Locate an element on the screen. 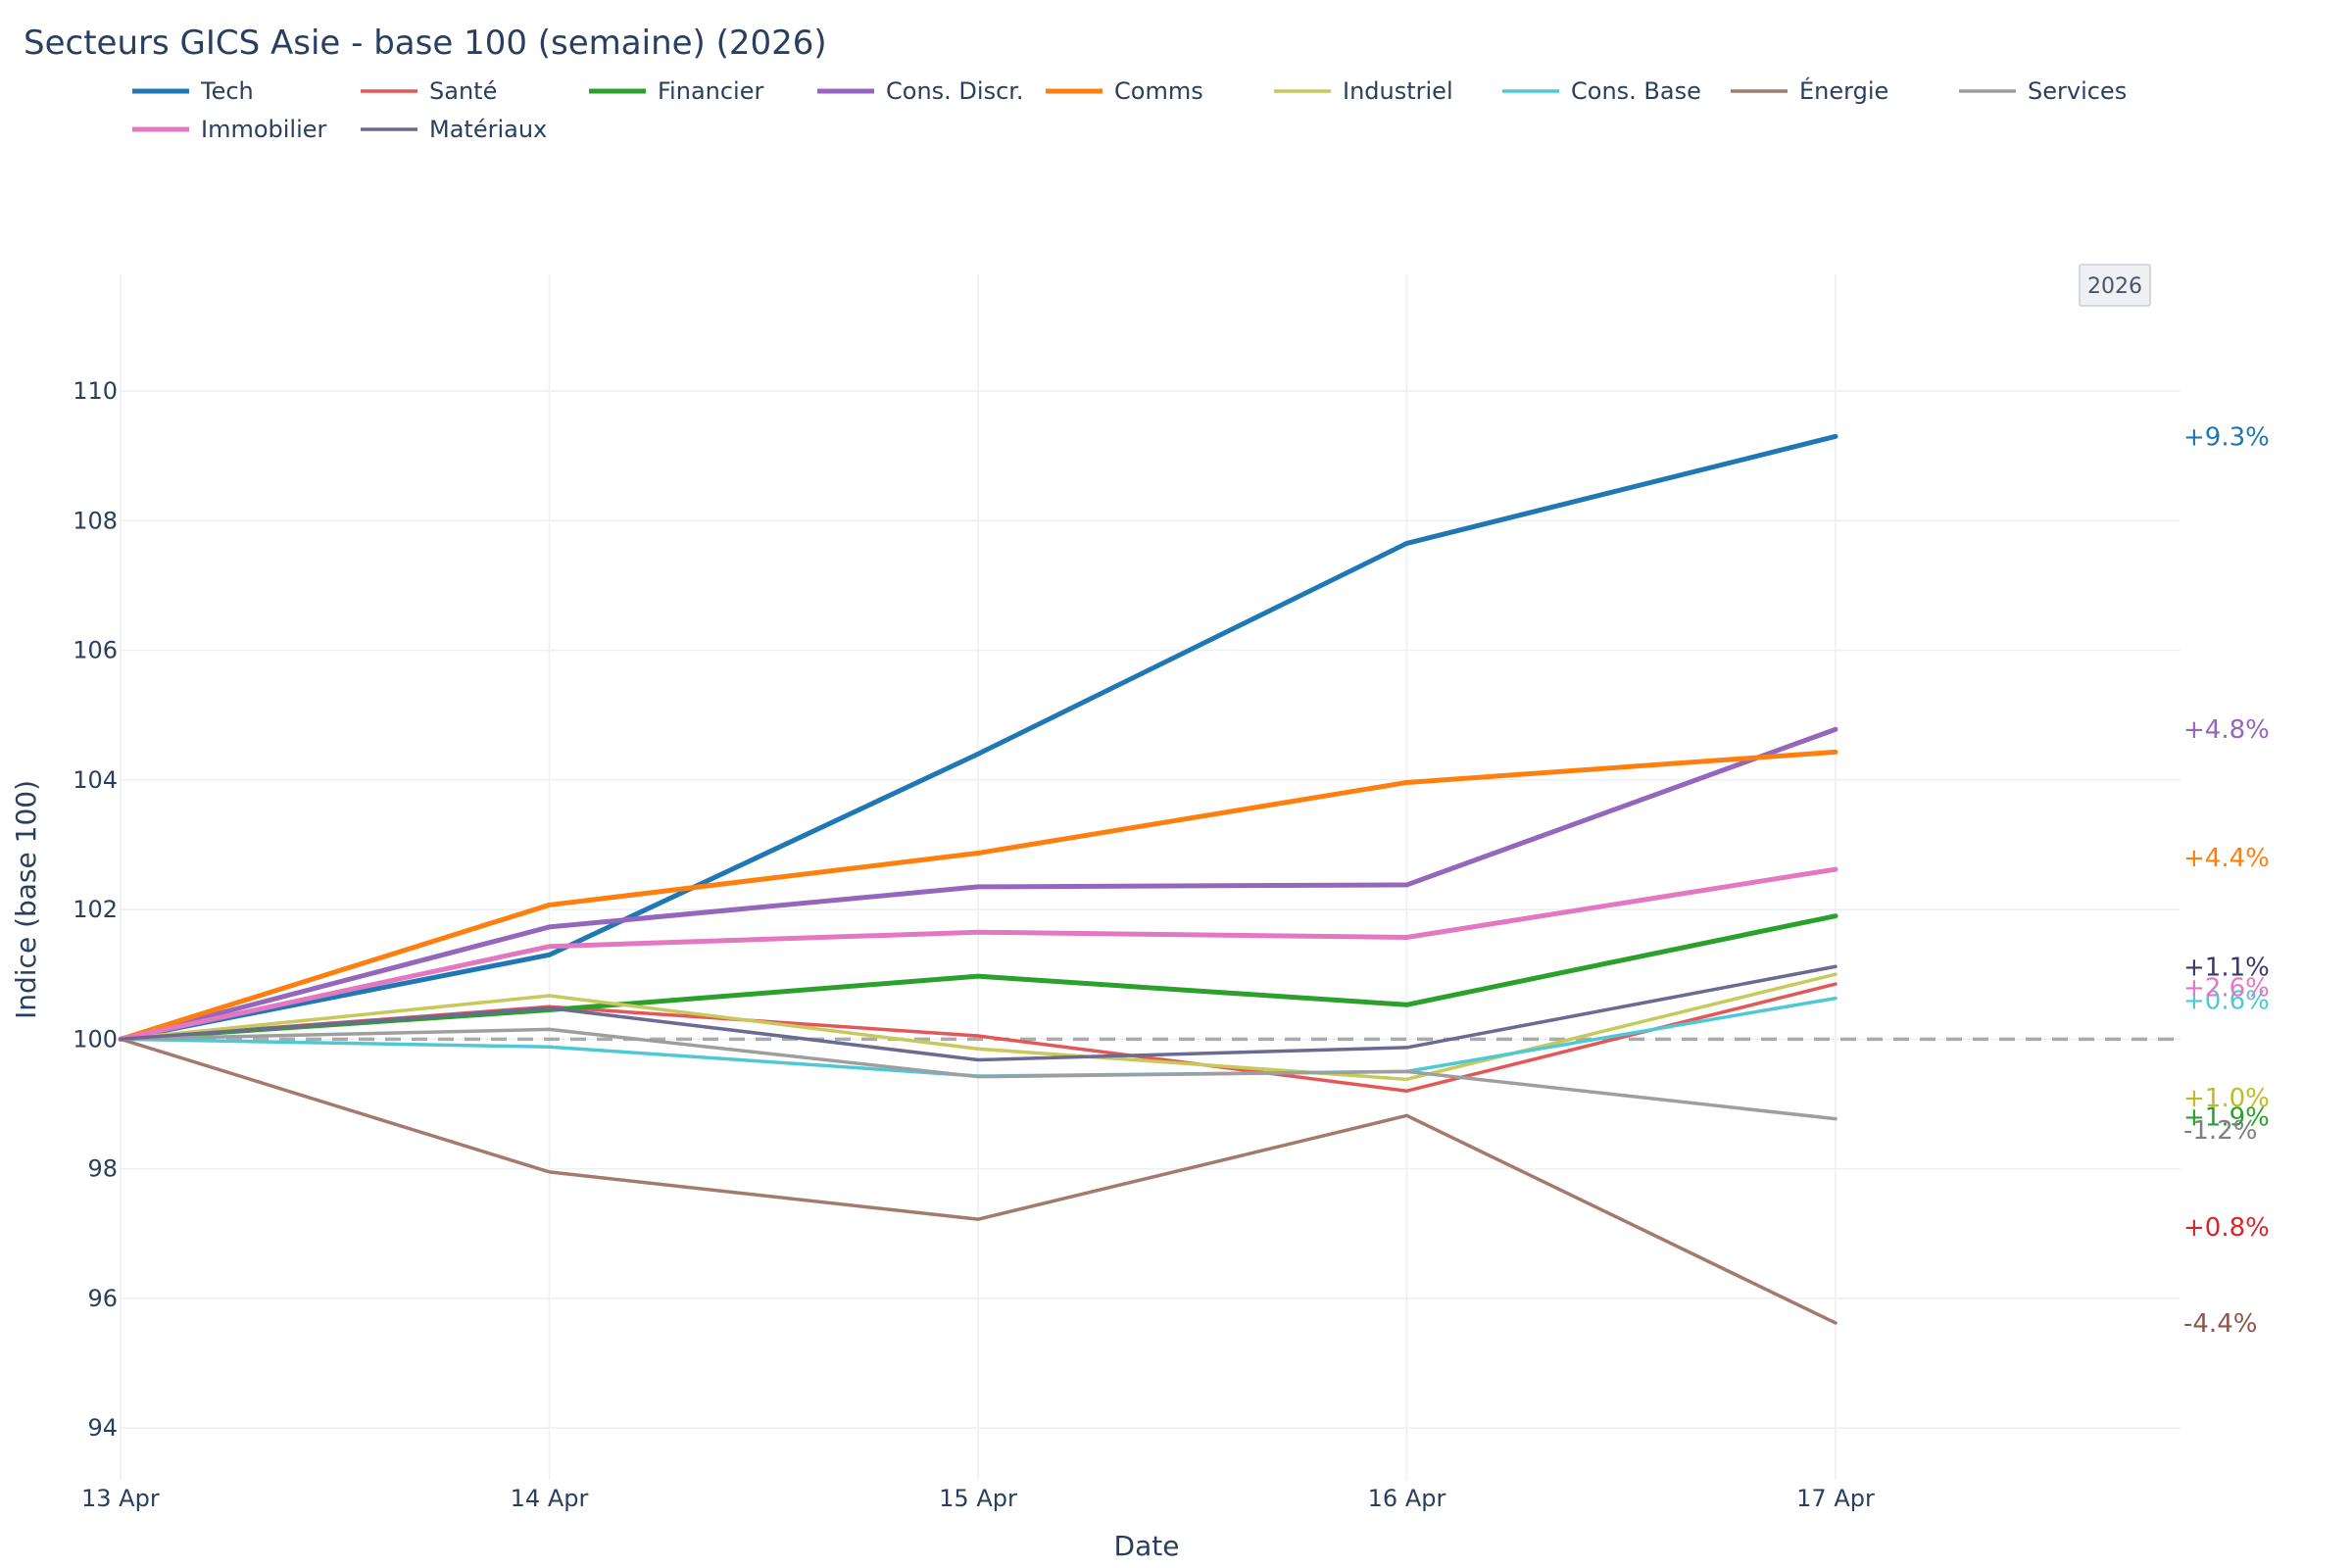 Image resolution: width=2352 pixels, height=1568 pixels. legend-label: Immobilier is located at coordinates (264, 129).